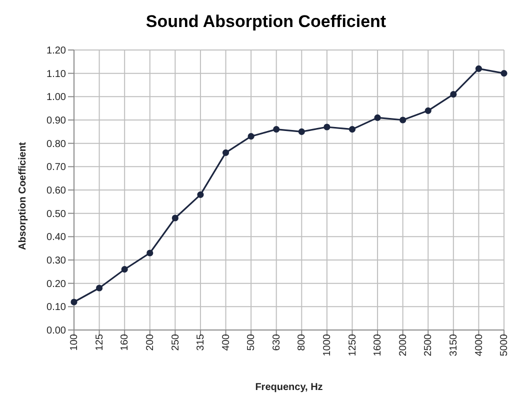 The height and width of the screenshot is (403, 532). What do you see at coordinates (378, 345) in the screenshot?
I see `x-tick-label: 1600` at bounding box center [378, 345].